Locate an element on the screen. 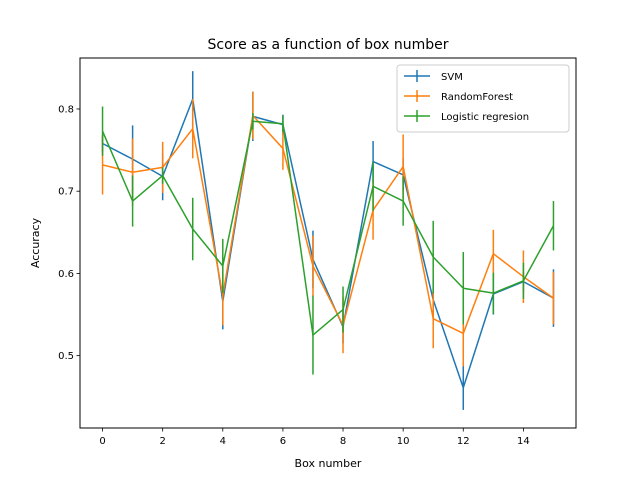 The image size is (640, 480). chart-title: Score as a function of box number is located at coordinates (328, 45).